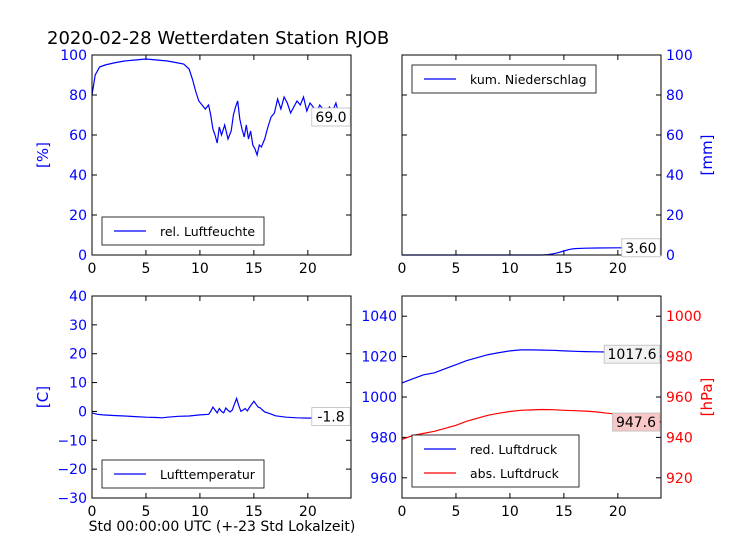 The width and height of the screenshot is (736, 552). I want to click on bottom-right-legend-label-1: abs. Luftdruck, so click(515, 473).